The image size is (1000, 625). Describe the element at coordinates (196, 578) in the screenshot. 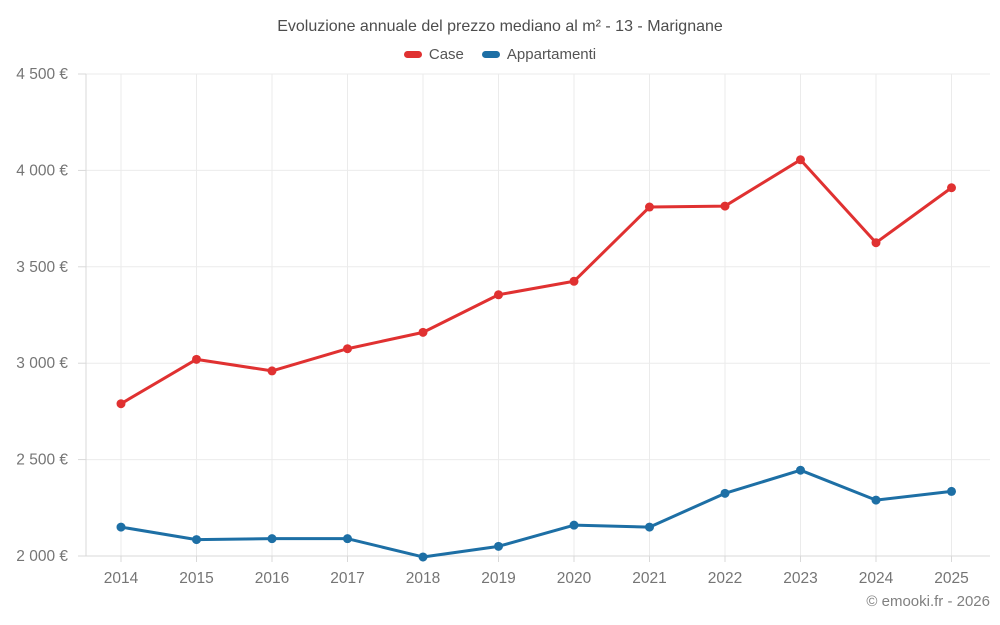

I see `x-axis-label: 2015` at that location.